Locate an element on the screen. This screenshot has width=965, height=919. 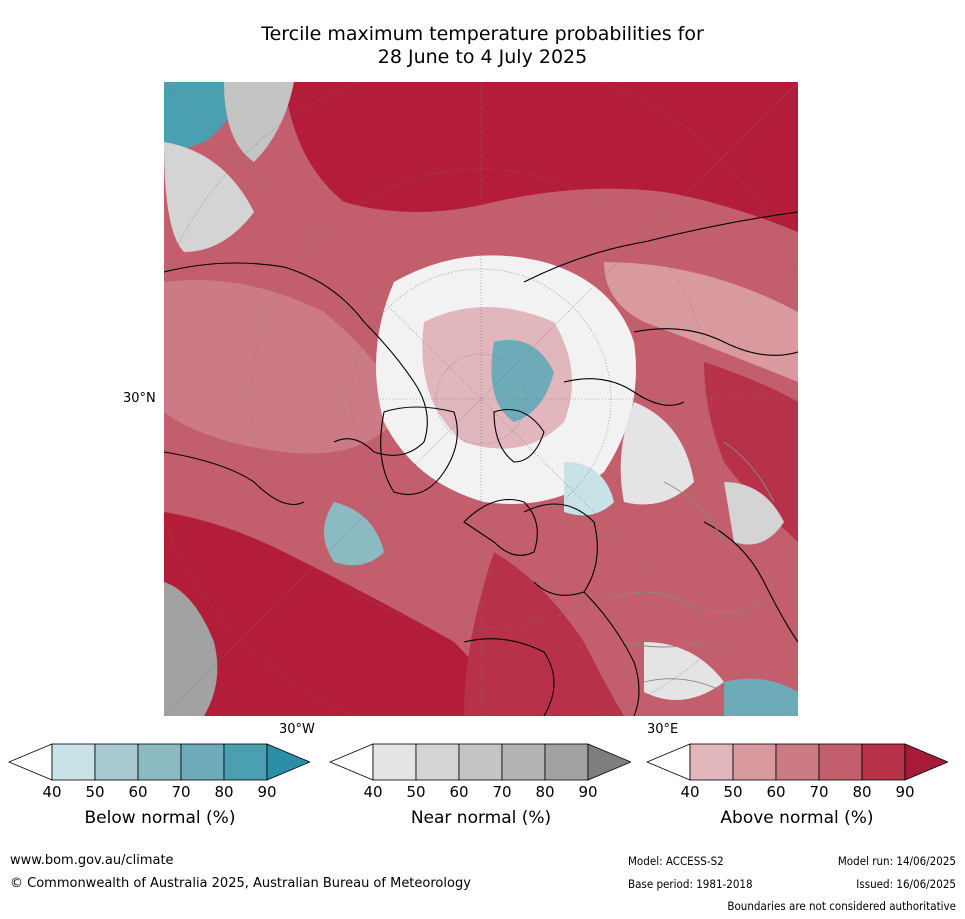
colorbar-near-tick: 90 is located at coordinates (588, 792).